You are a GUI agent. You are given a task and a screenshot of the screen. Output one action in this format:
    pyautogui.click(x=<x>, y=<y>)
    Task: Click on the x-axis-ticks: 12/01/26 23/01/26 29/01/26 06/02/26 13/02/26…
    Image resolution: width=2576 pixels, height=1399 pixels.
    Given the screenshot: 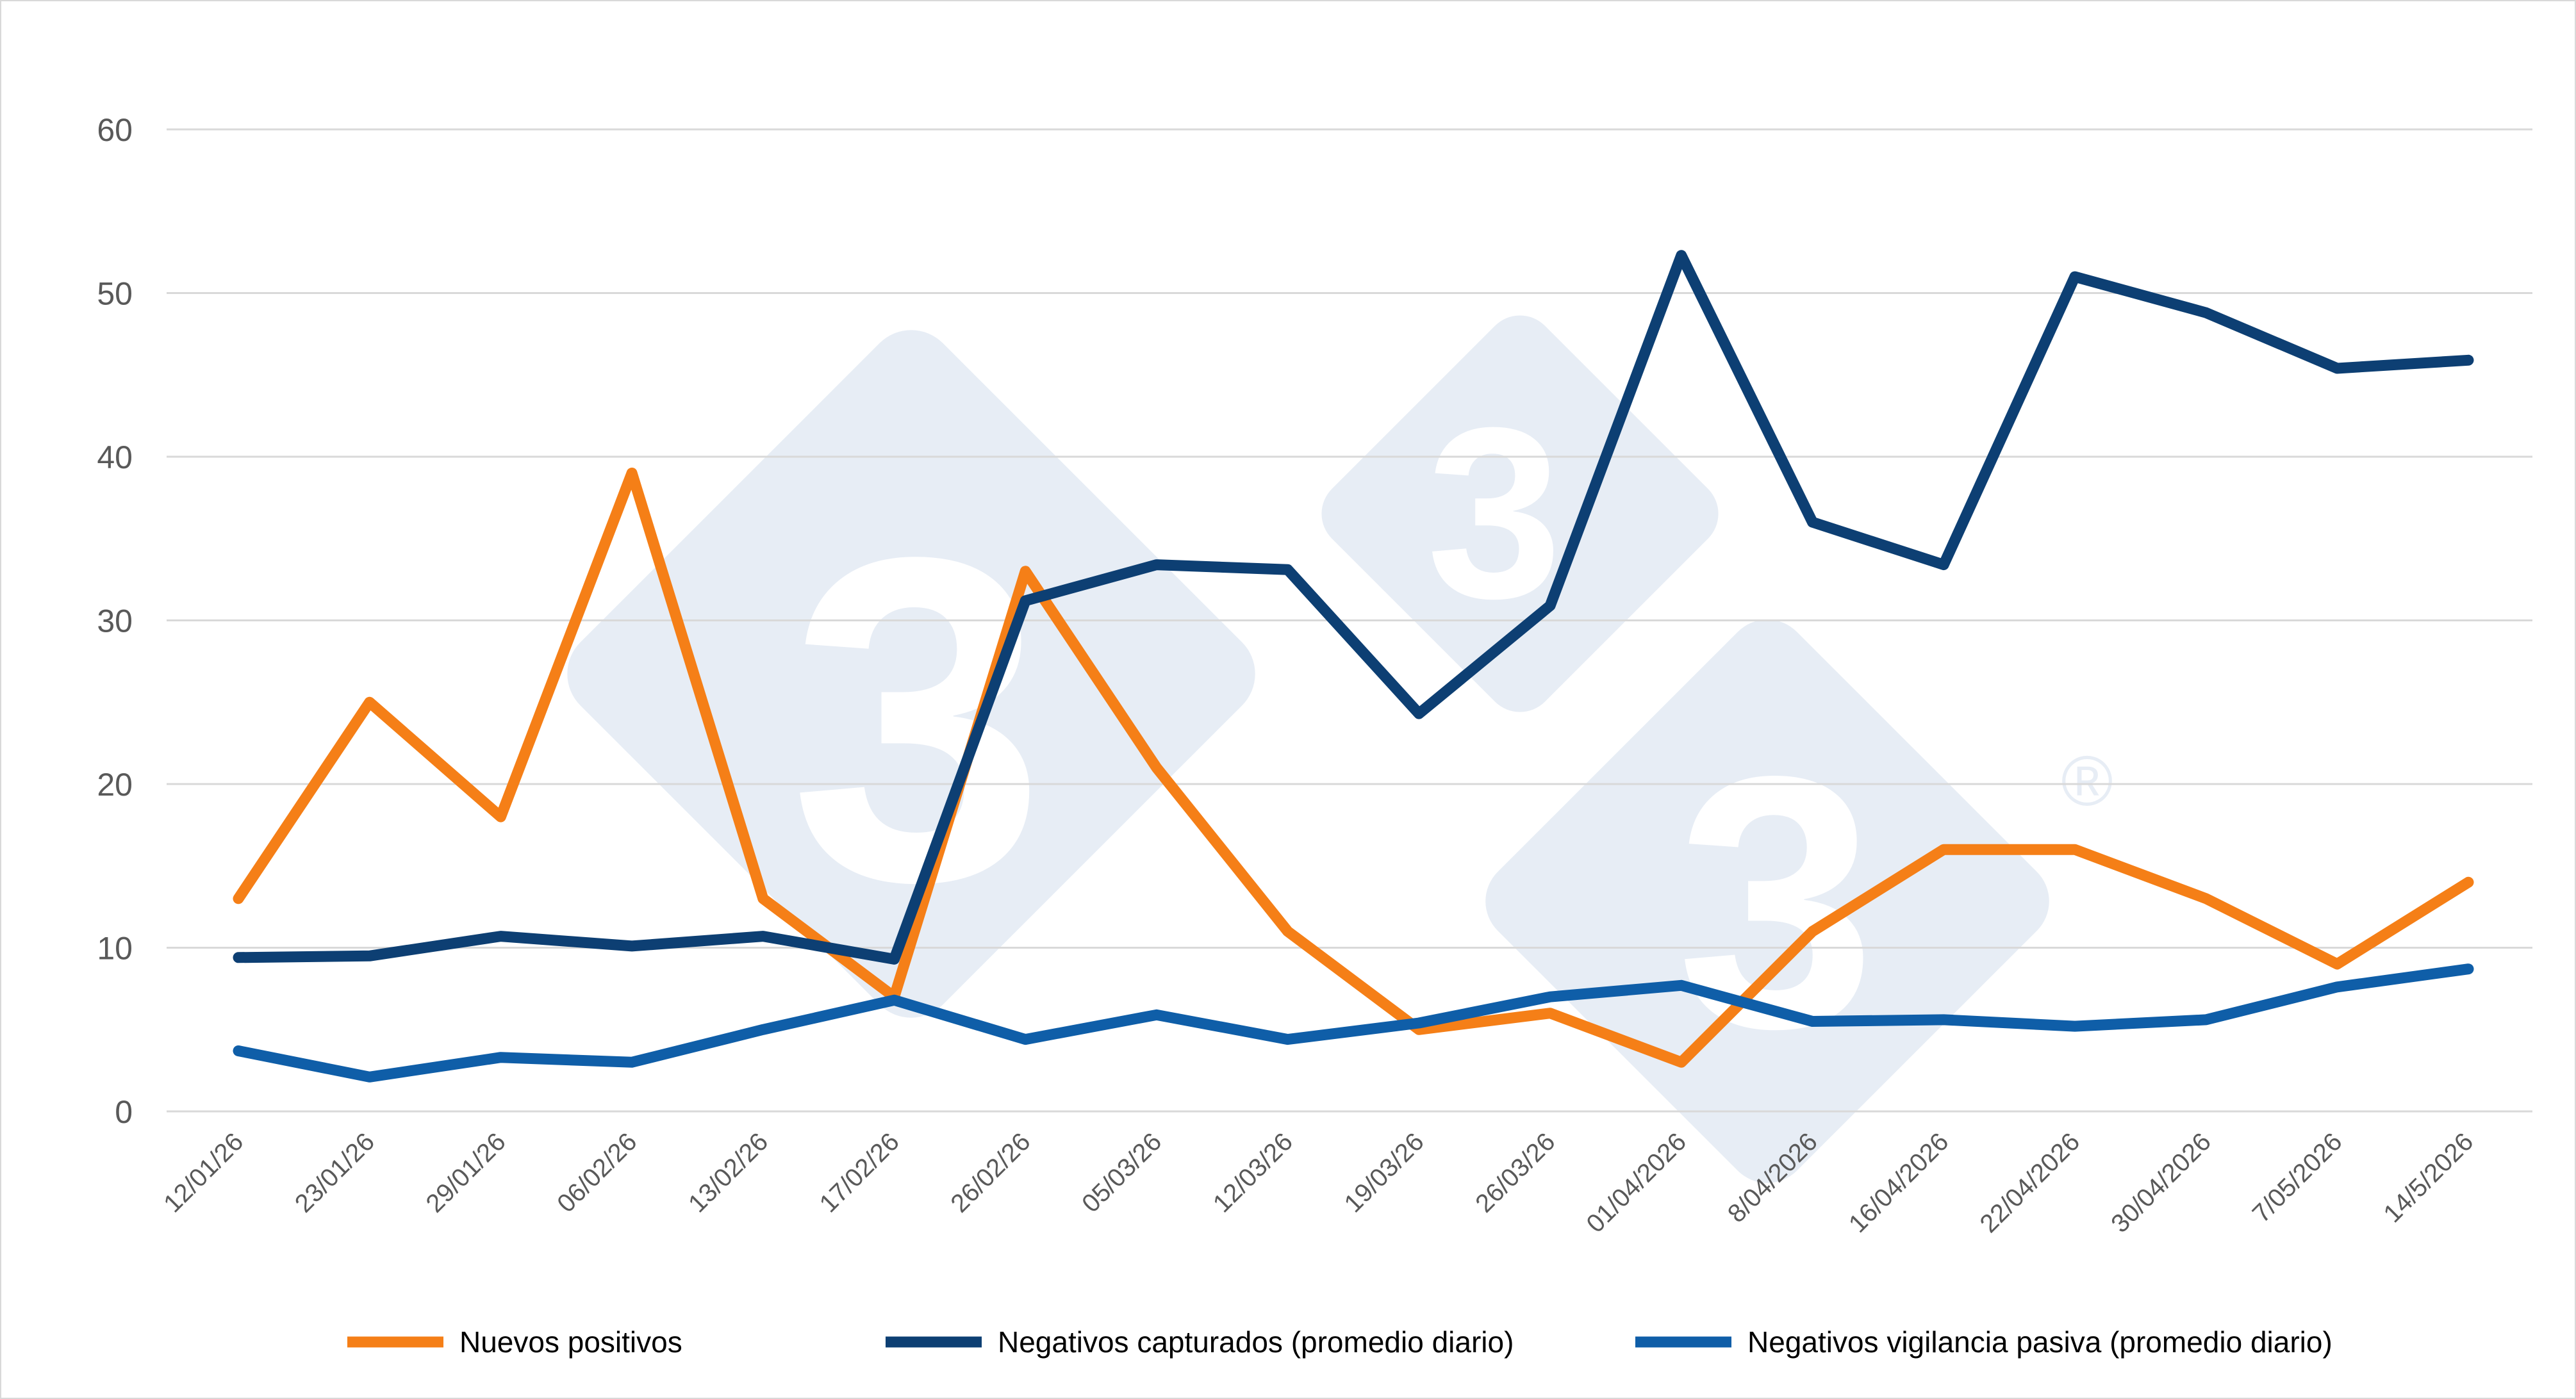 What is the action you would take?
    pyautogui.click(x=1318, y=1182)
    